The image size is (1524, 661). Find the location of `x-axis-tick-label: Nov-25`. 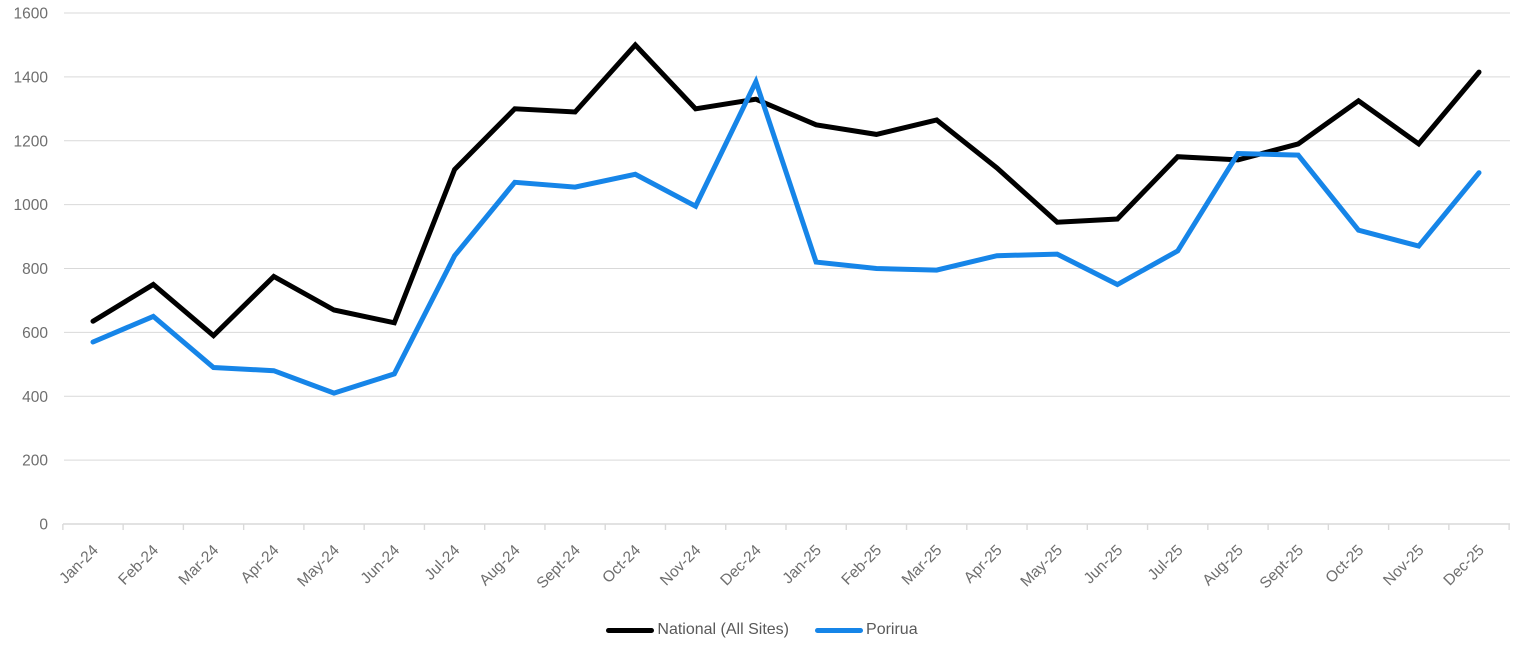

x-axis-tick-label: Nov-25 is located at coordinates (1403, 565).